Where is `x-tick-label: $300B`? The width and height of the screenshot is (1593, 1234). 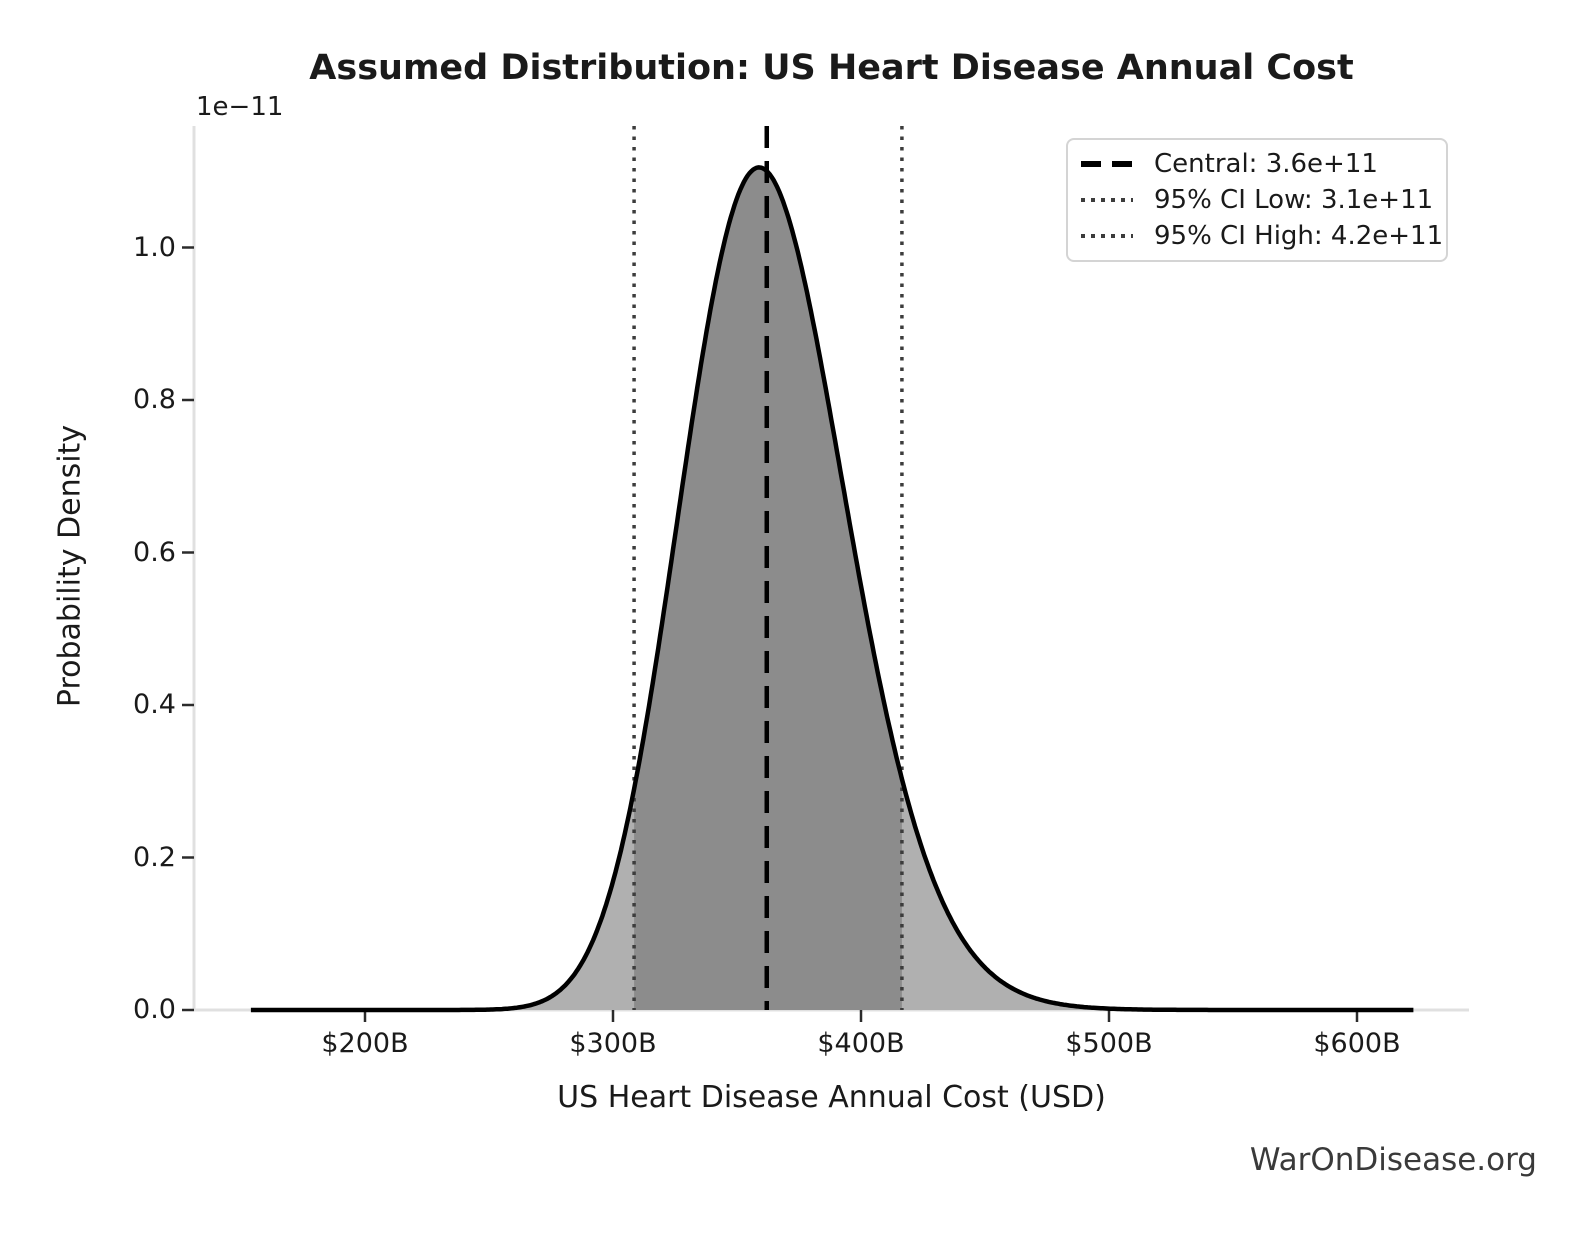 x-tick-label: $300B is located at coordinates (613, 1043).